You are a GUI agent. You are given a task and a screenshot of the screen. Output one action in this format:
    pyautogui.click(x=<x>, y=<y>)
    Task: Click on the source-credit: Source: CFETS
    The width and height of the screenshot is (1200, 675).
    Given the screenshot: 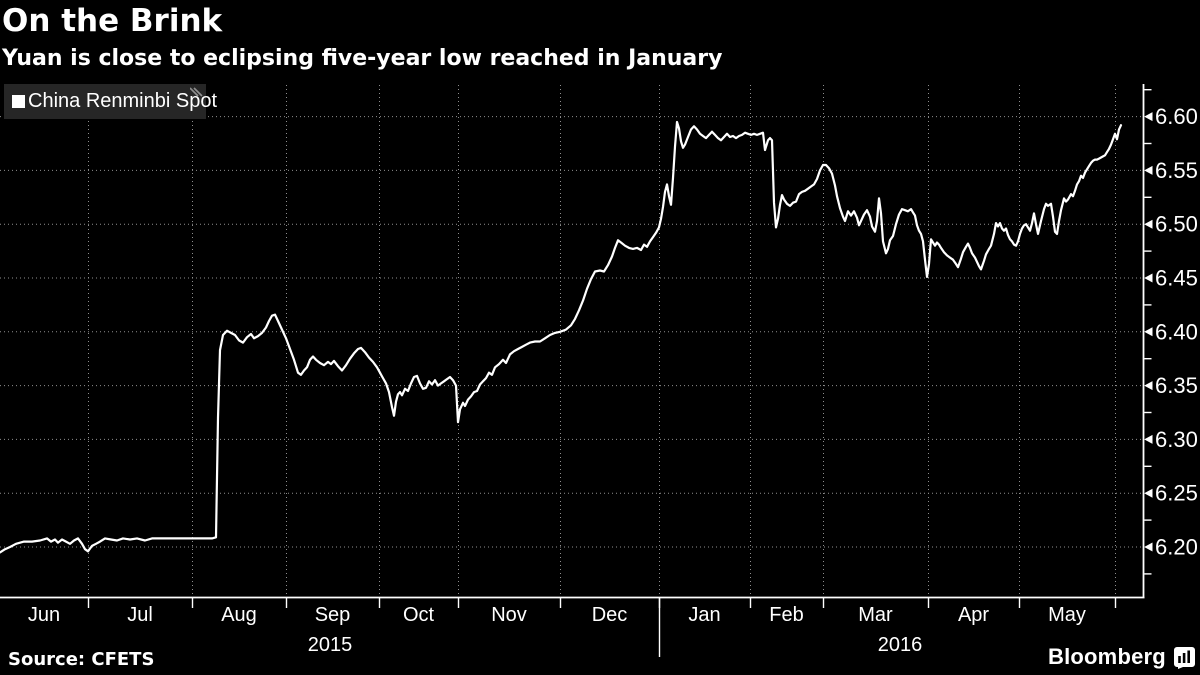 What is the action you would take?
    pyautogui.click(x=81, y=659)
    